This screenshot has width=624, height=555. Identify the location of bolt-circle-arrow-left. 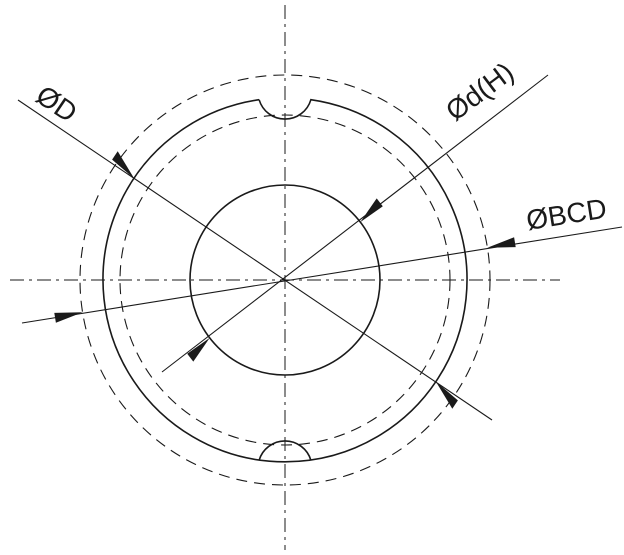
(68, 317).